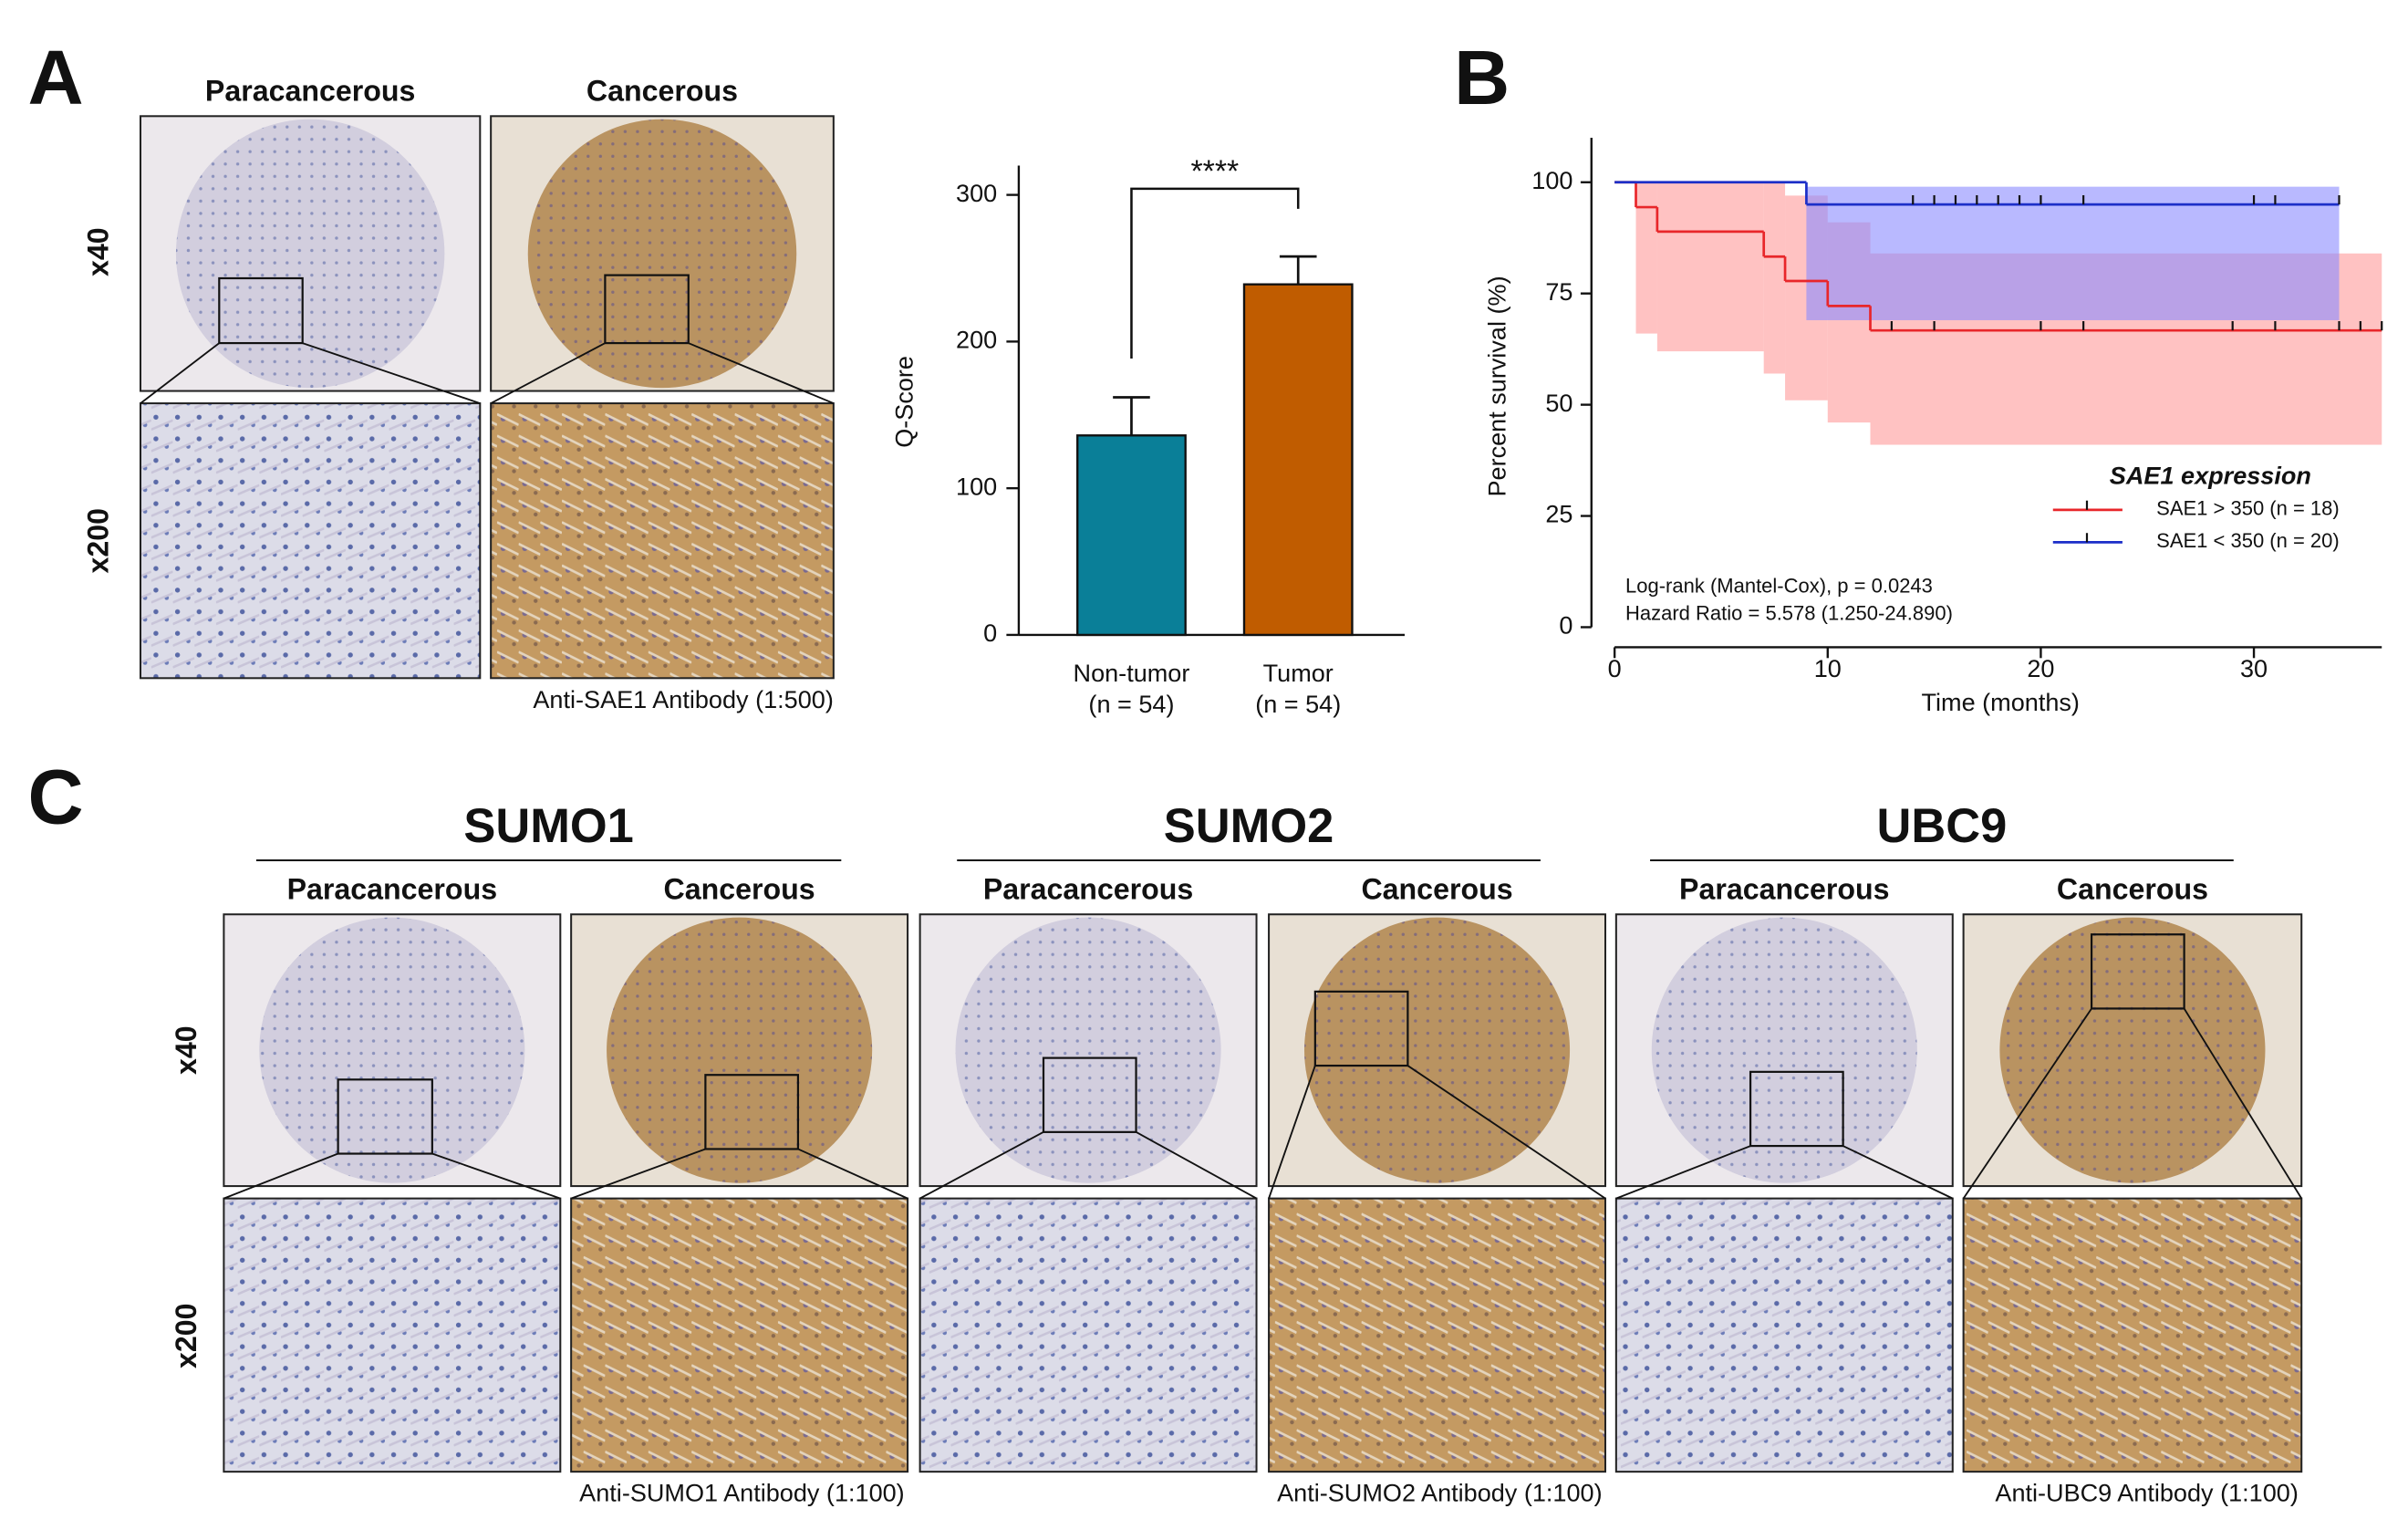  Describe the element at coordinates (548, 826) in the screenshot. I see `group-title: SUMO1` at that location.